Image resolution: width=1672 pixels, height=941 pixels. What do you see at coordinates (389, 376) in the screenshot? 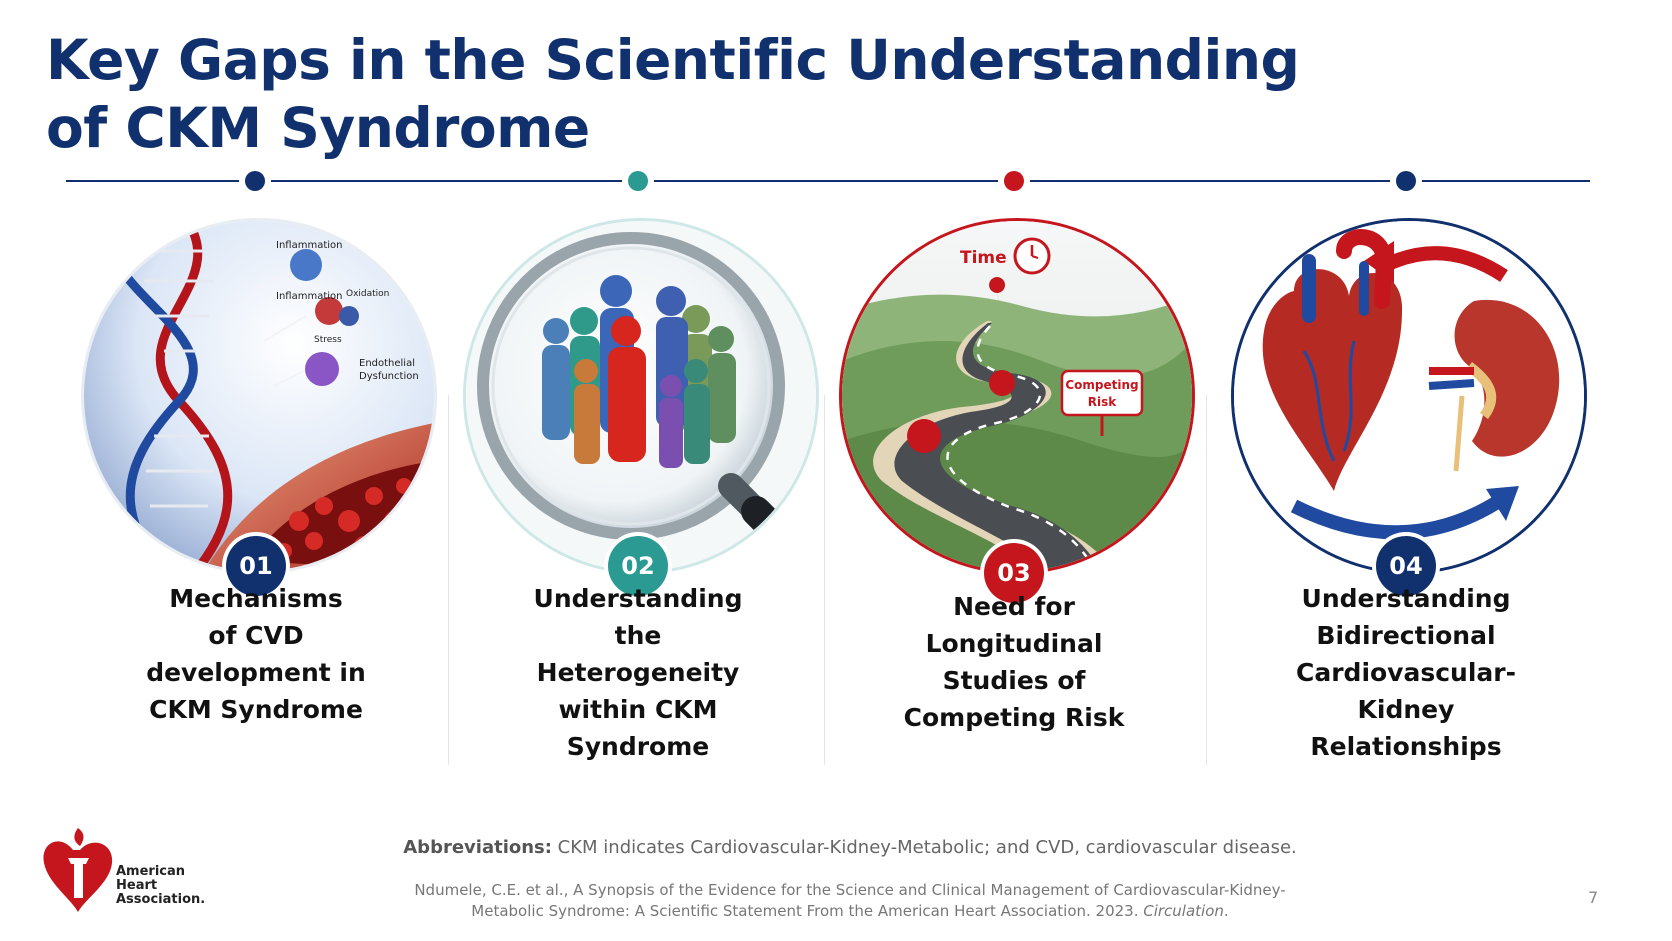
I see `label-dysfunction: Dysfunction` at bounding box center [389, 376].